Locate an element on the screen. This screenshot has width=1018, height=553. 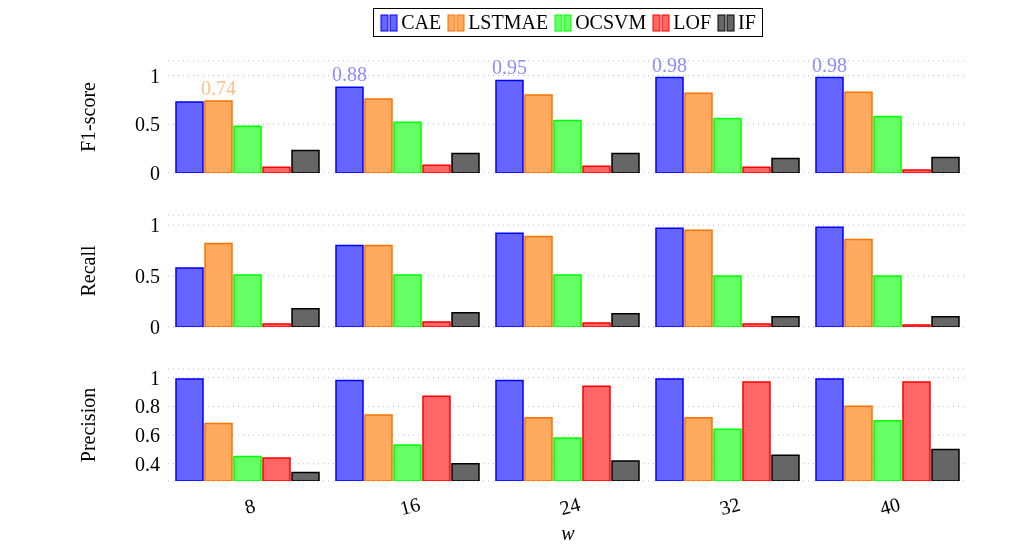
x-tick-label: 16 is located at coordinates (410, 506).